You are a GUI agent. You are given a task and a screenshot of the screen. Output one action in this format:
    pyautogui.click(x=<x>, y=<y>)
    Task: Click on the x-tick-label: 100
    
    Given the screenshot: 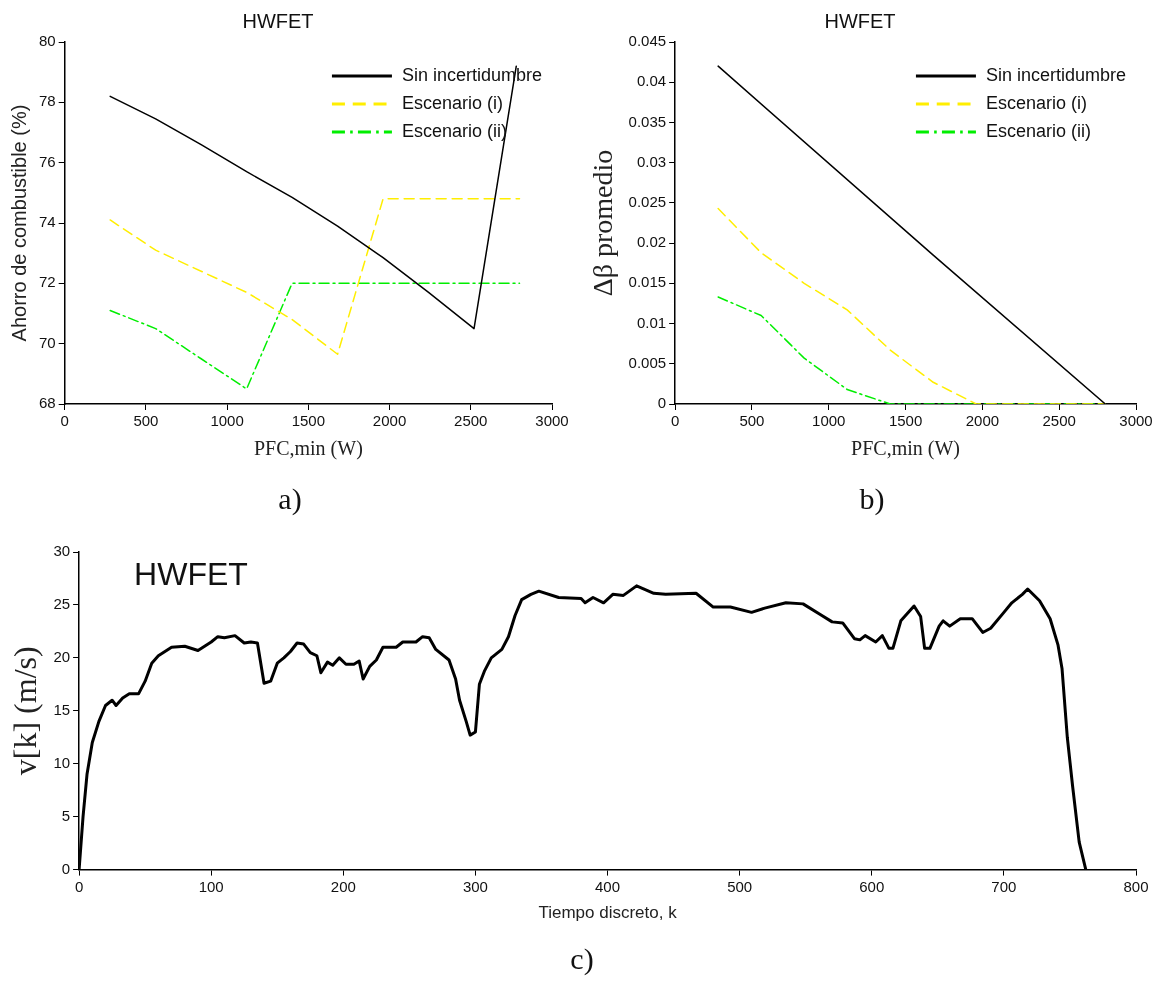 What is the action you would take?
    pyautogui.click(x=211, y=886)
    